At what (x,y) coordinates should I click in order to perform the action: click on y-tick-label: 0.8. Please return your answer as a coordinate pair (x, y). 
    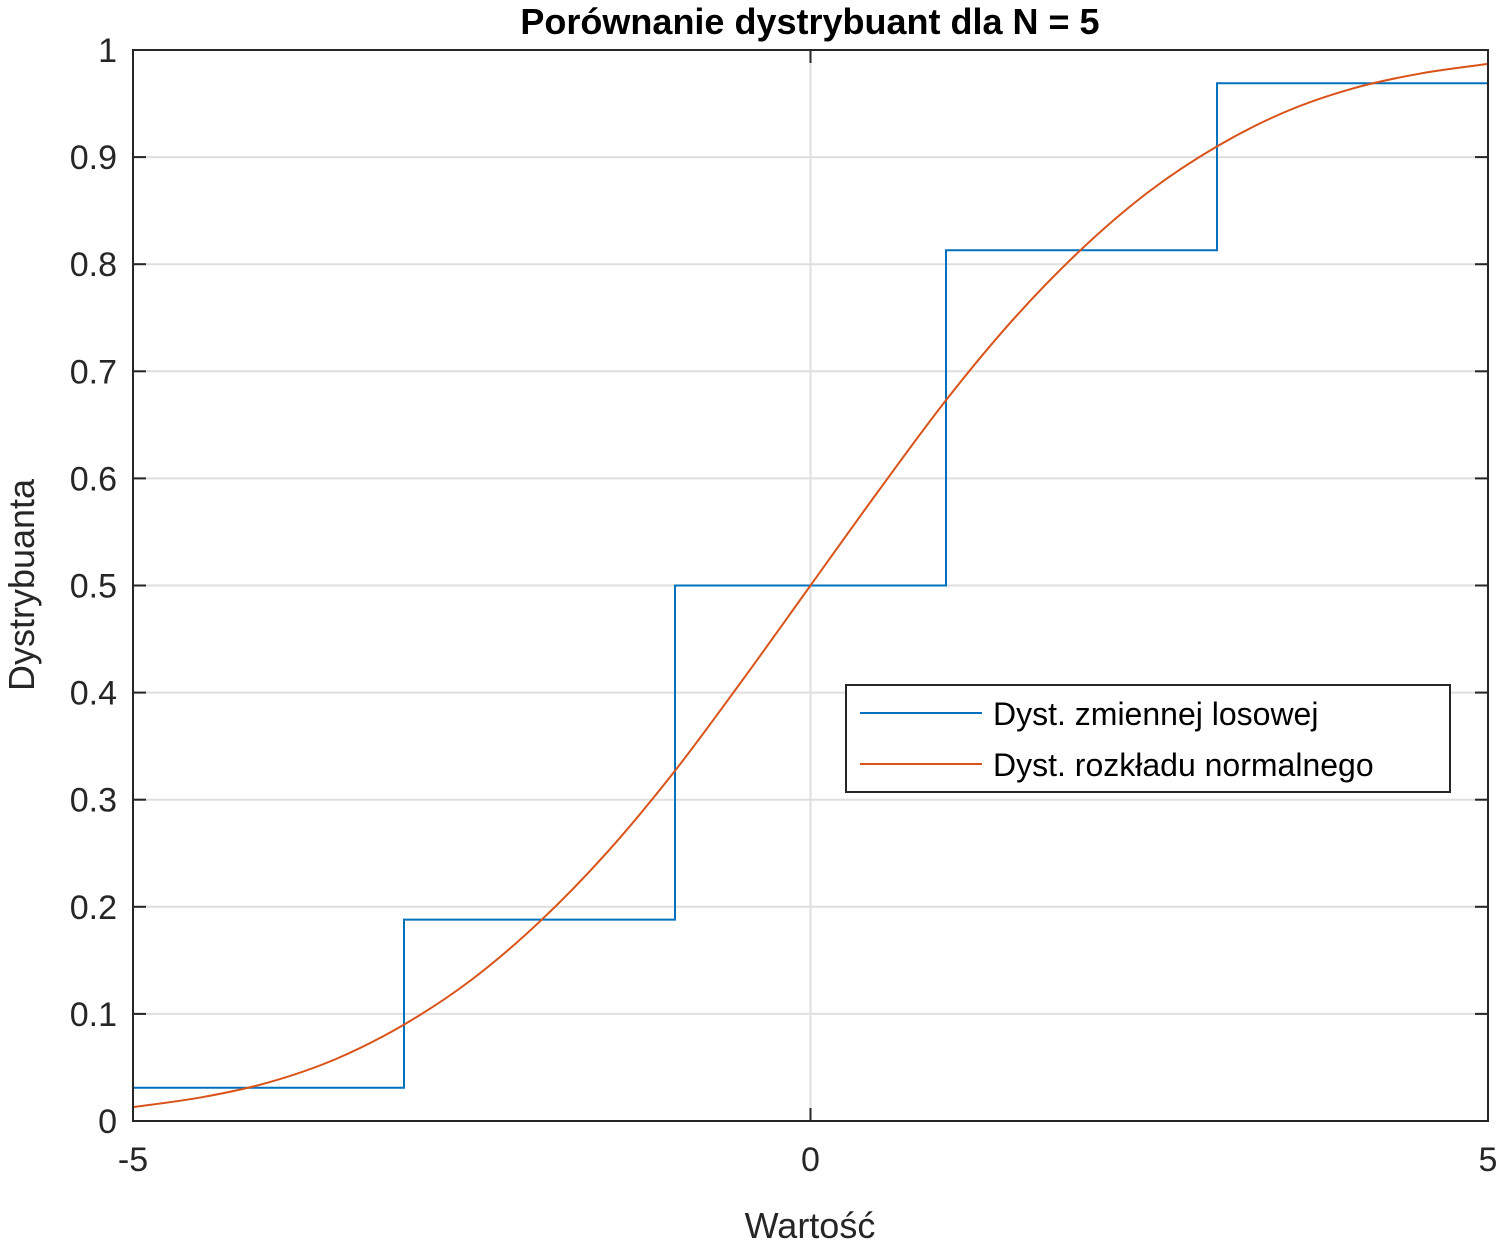
    Looking at the image, I should click on (93, 265).